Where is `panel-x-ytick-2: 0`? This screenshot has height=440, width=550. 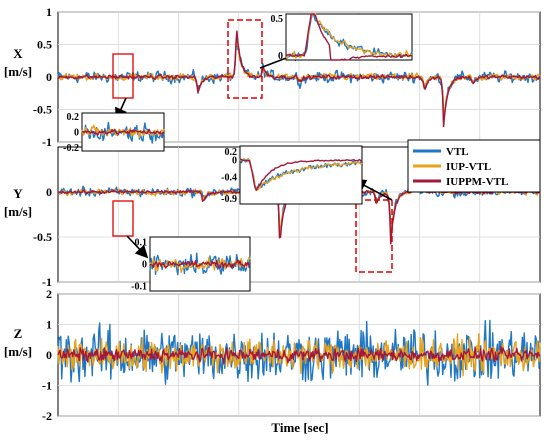
panel-x-ytick-2: 0 is located at coordinates (49, 77).